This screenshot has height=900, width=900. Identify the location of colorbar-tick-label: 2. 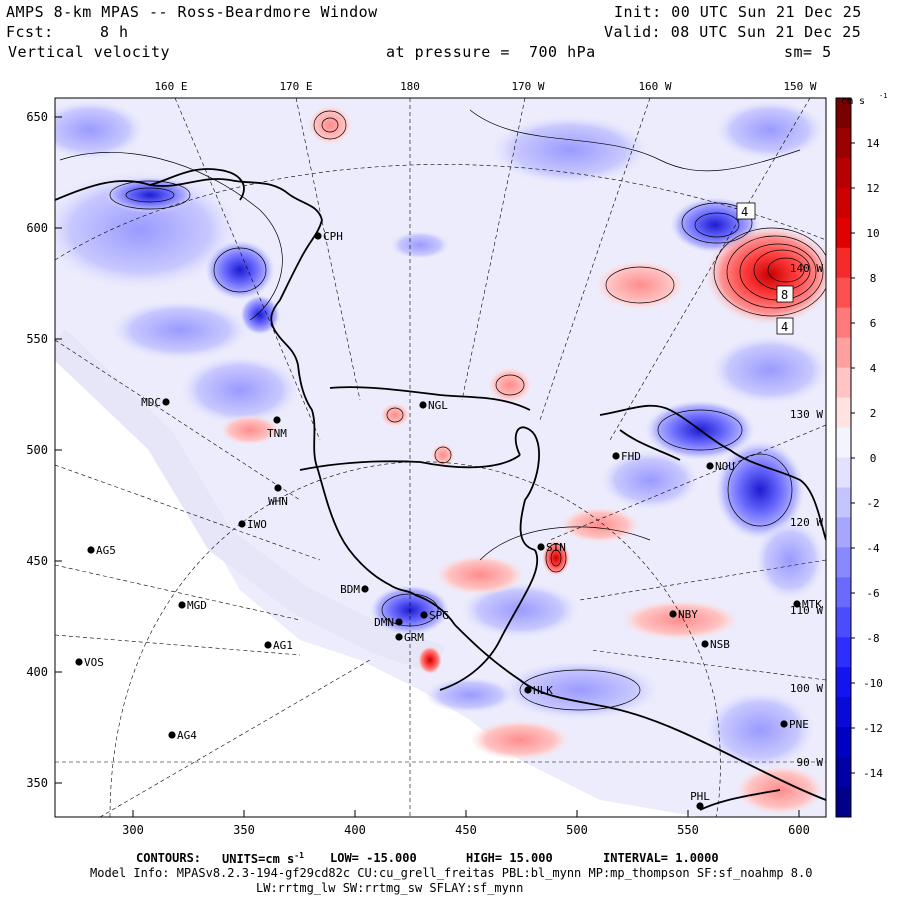
(873, 413).